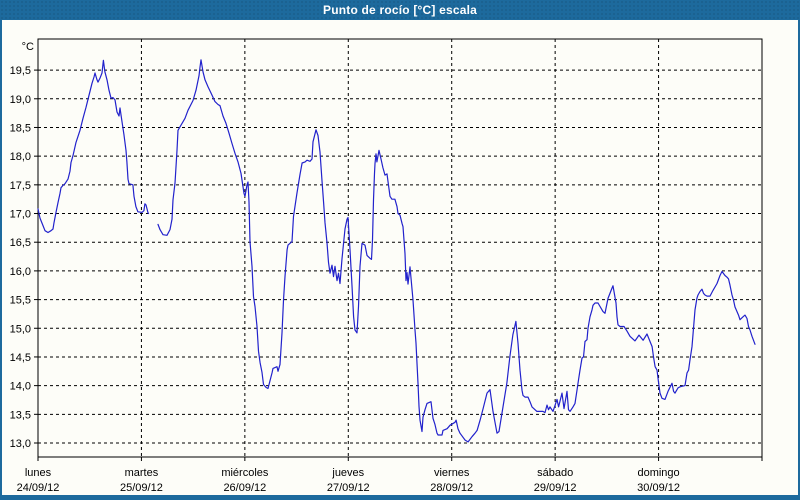 Image resolution: width=800 pixels, height=500 pixels. What do you see at coordinates (28, 47) in the screenshot?
I see `y-axis-unit-label: °C` at bounding box center [28, 47].